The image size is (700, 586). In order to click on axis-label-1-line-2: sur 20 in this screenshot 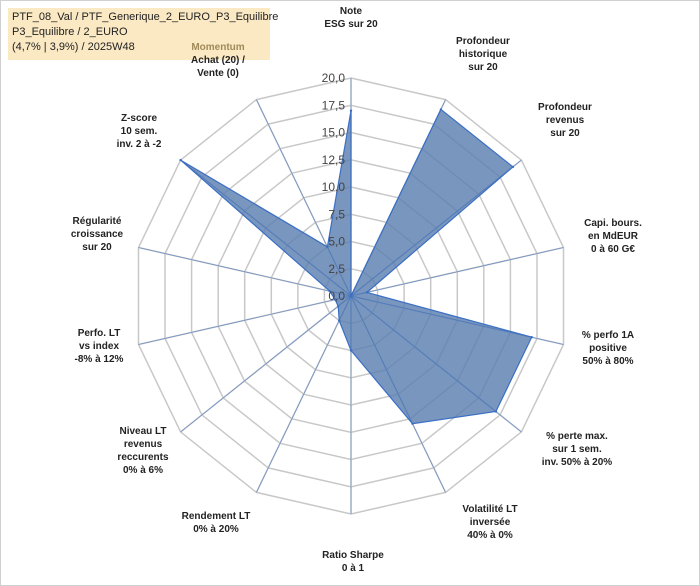, I will do `click(483, 67)`.